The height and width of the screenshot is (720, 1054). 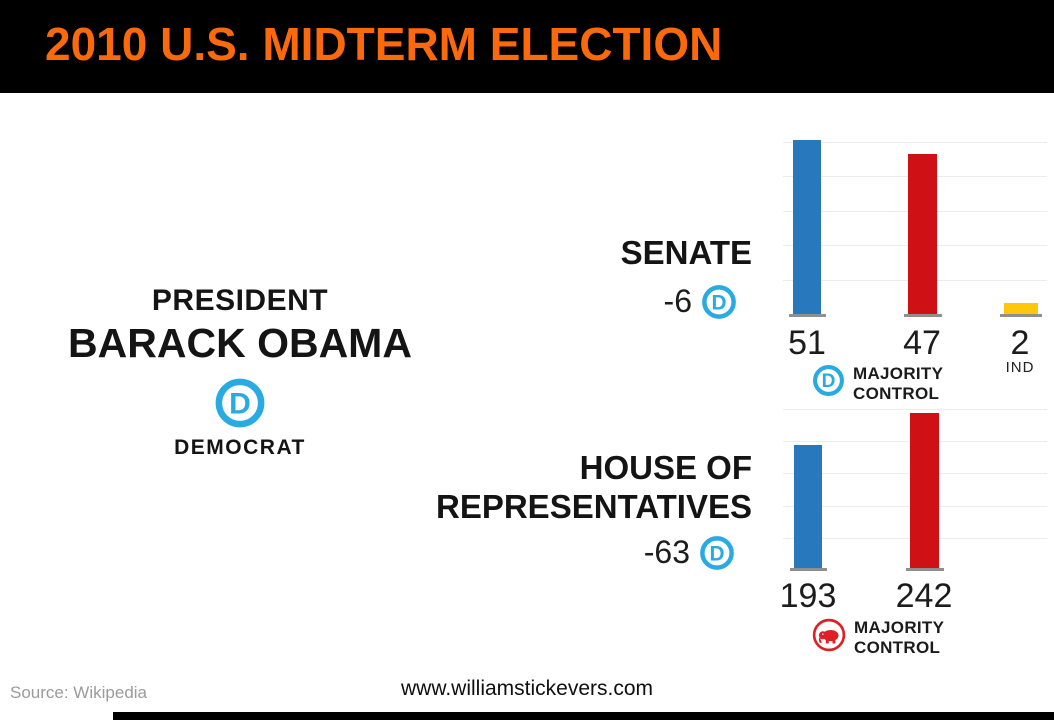 I want to click on republican-elephant-icon, so click(x=829, y=635).